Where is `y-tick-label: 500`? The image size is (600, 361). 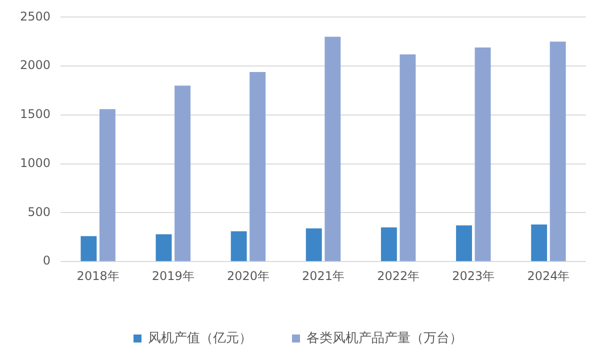 y-tick-label: 500 is located at coordinates (39, 211).